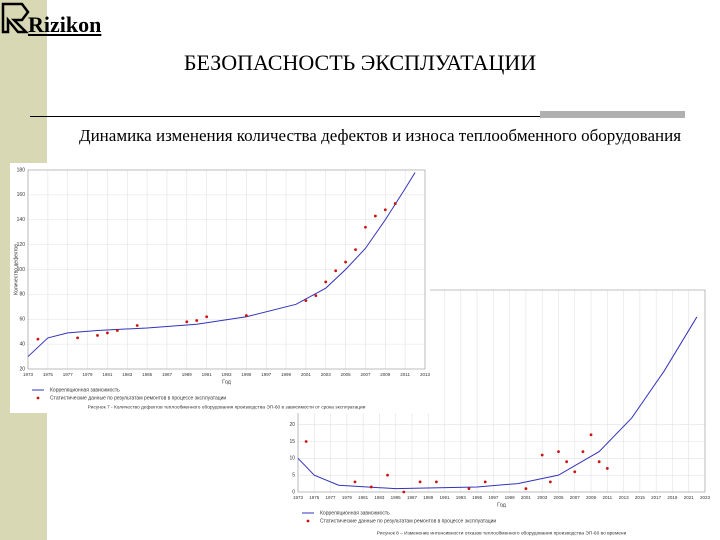  Describe the element at coordinates (22, 295) in the screenshot. I see `y-tick-label: 80` at that location.